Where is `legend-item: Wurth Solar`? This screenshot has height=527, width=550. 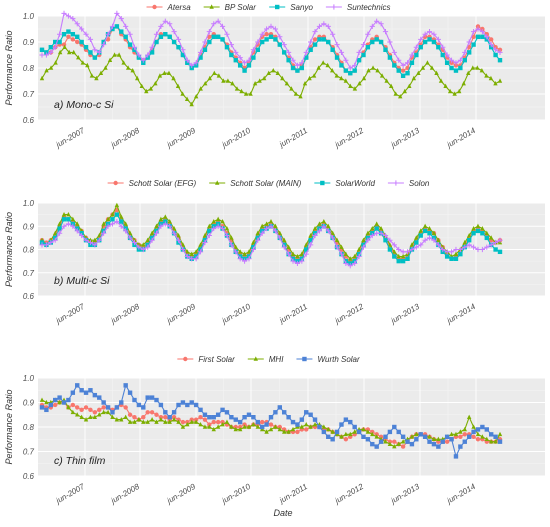
legend-item: Wurth Solar is located at coordinates (328, 359).